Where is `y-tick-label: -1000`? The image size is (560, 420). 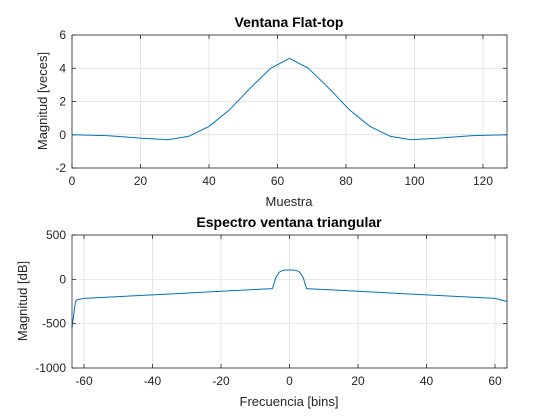 y-tick-label: -1000 is located at coordinates (50, 368).